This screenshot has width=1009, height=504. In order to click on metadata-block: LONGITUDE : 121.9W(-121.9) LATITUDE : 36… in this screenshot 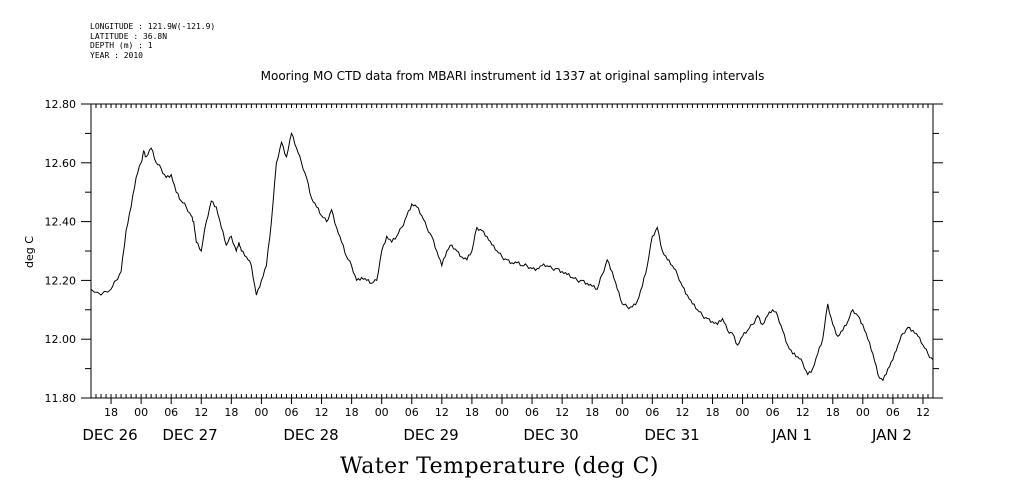, I will do `click(152, 41)`.